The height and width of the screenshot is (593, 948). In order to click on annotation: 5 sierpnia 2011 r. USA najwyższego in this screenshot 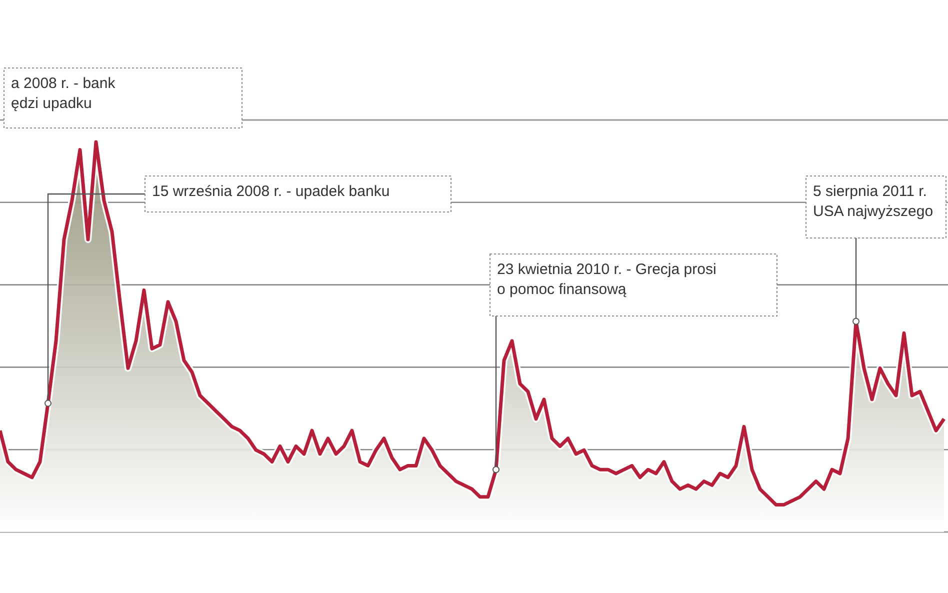, I will do `click(873, 201)`.